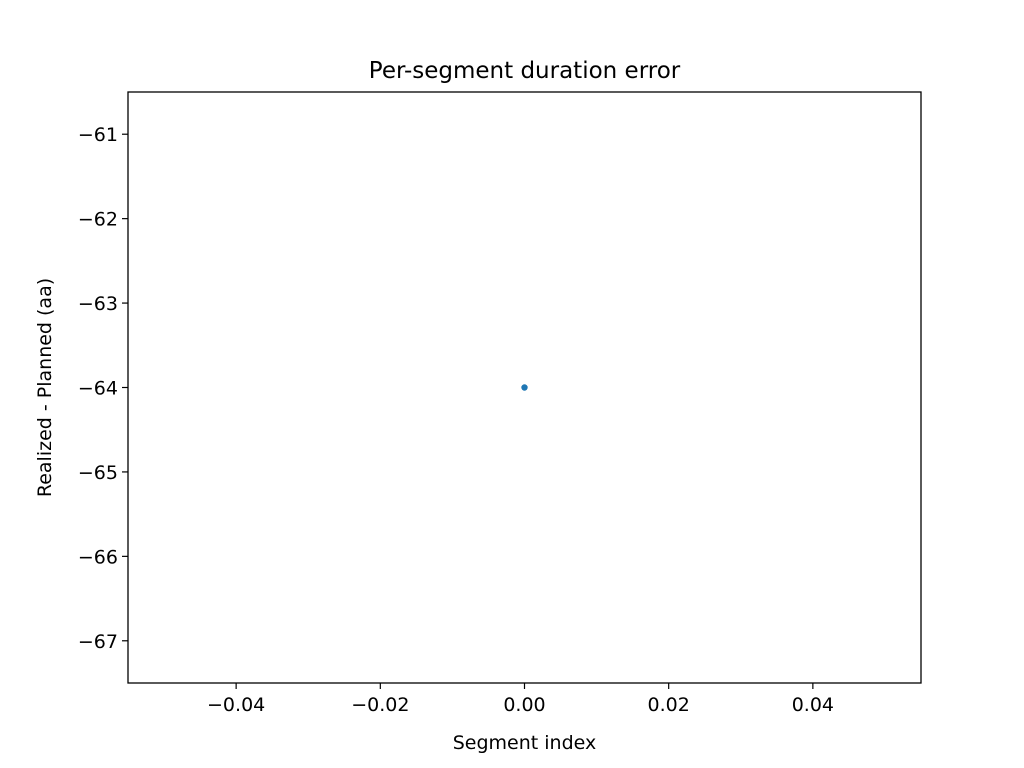  Describe the element at coordinates (380, 705) in the screenshot. I see `x-tick-label: −0.02` at that location.